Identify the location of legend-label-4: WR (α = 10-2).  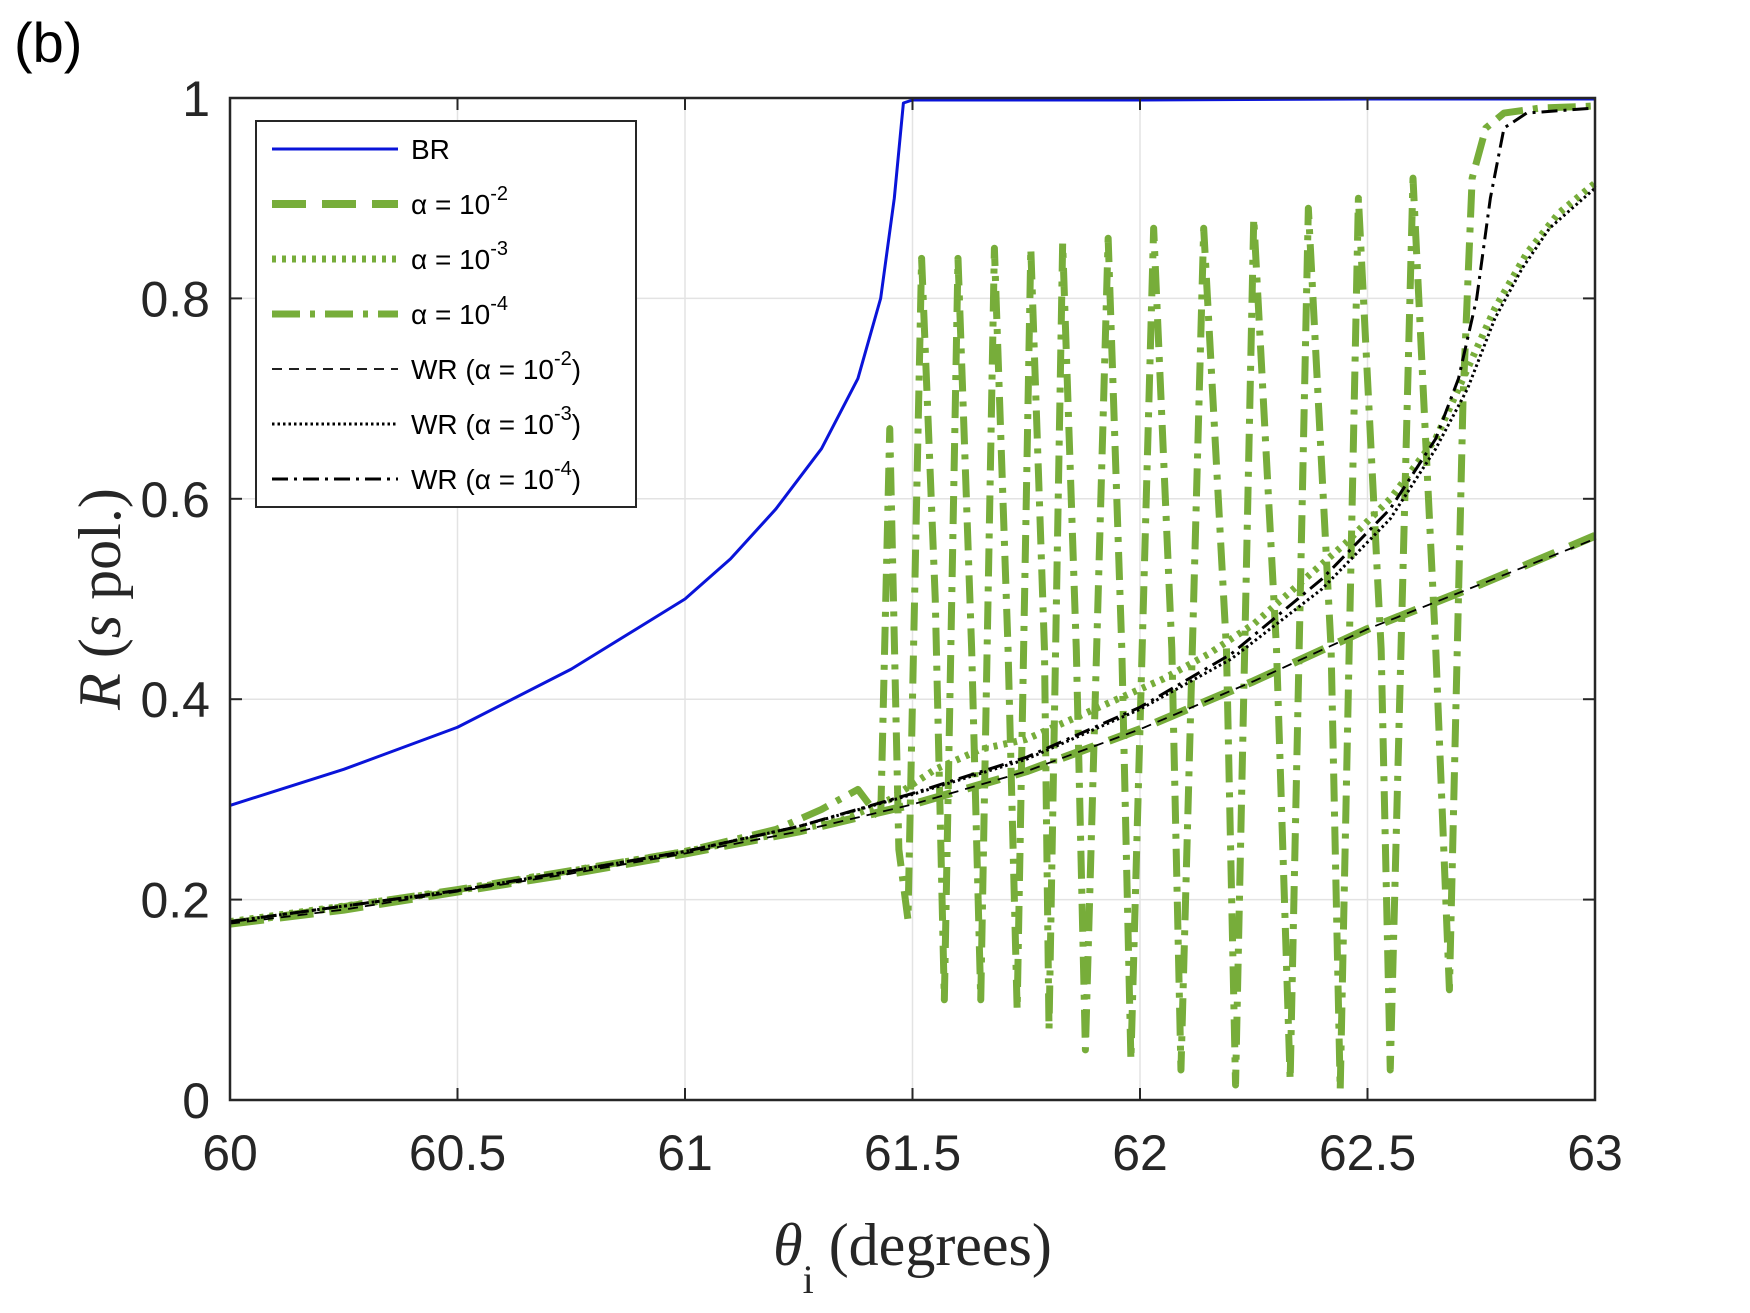
(496, 366).